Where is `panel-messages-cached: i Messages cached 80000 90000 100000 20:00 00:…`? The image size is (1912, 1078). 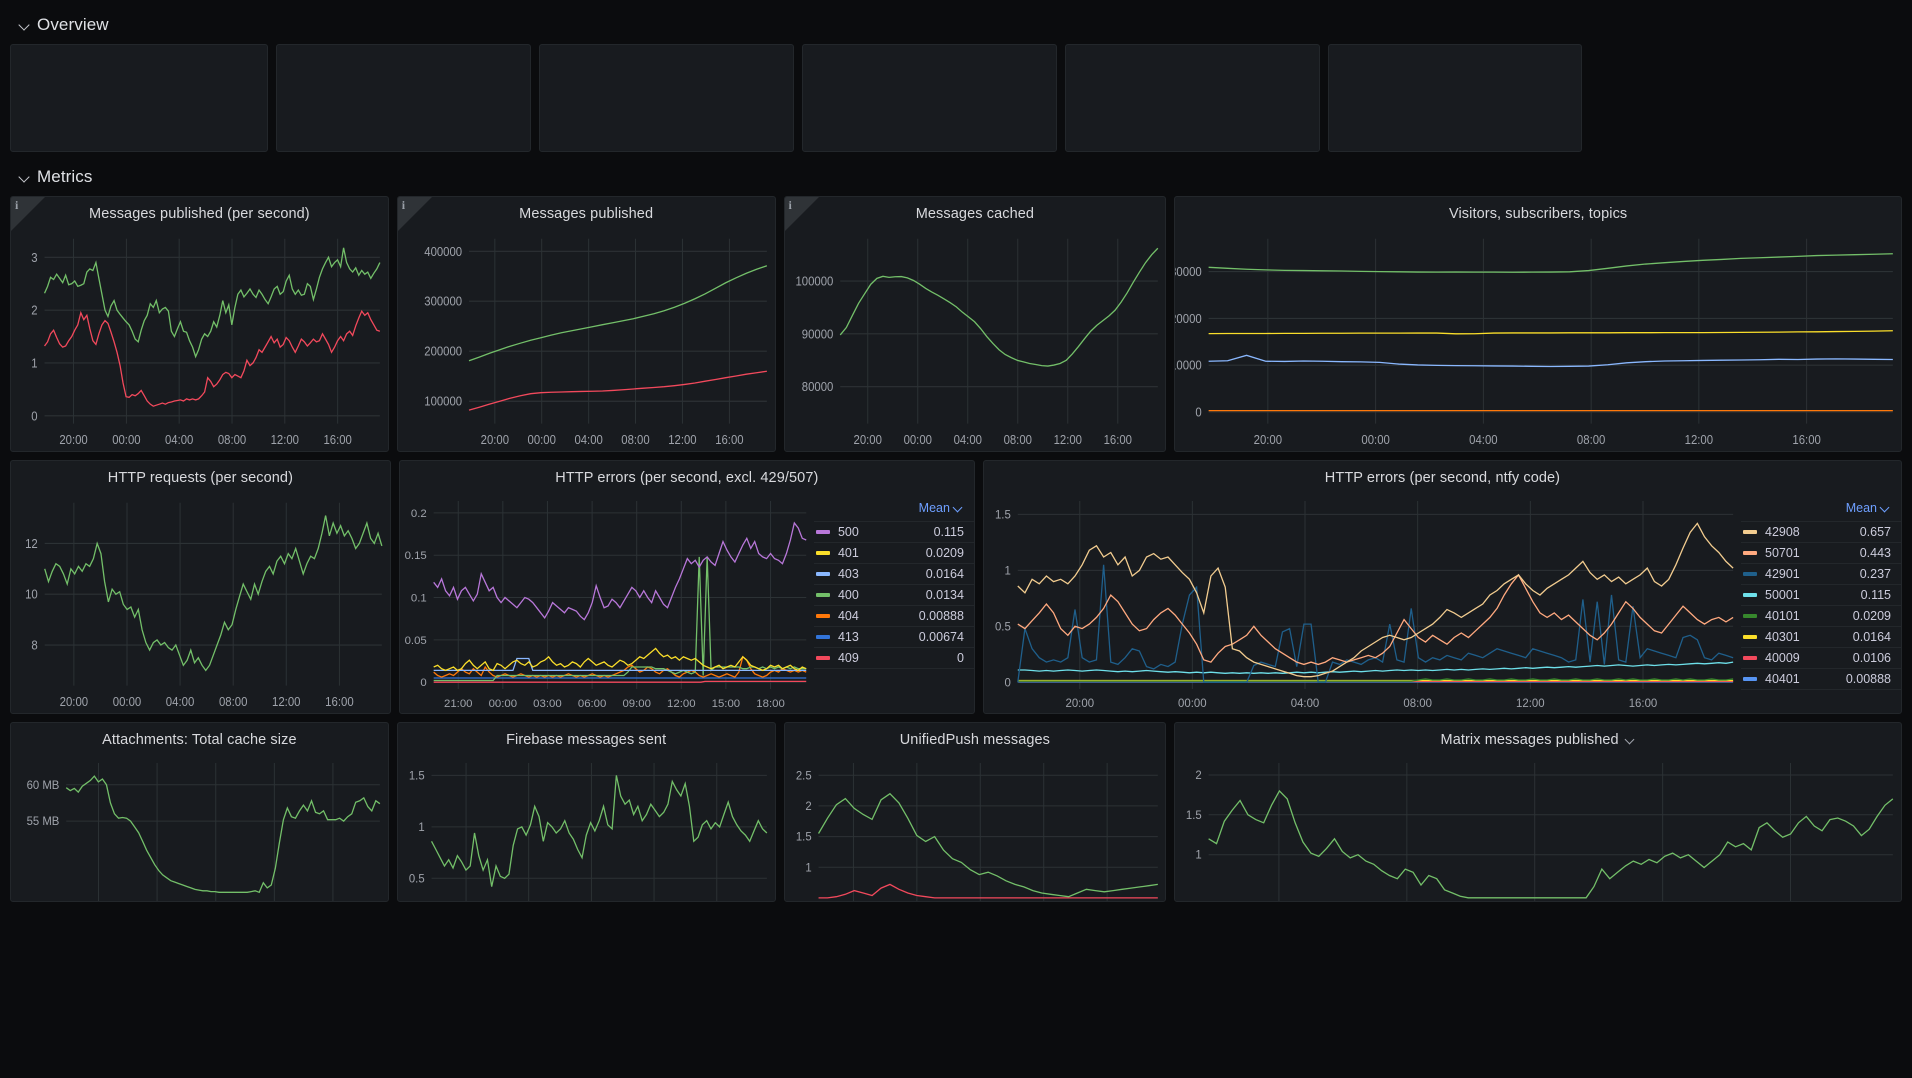 panel-messages-cached: i Messages cached 80000 90000 100000 20:00 00:… is located at coordinates (975, 324).